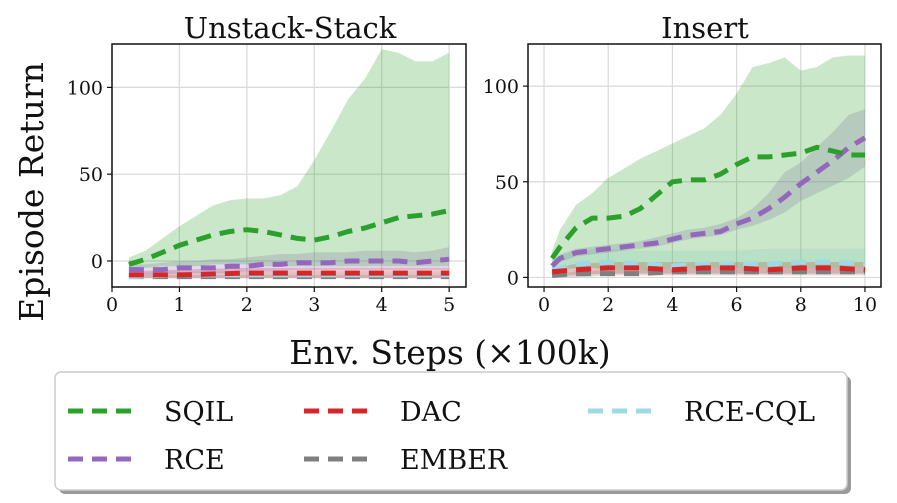  What do you see at coordinates (737, 305) in the screenshot?
I see `x-tick-label: 6` at bounding box center [737, 305].